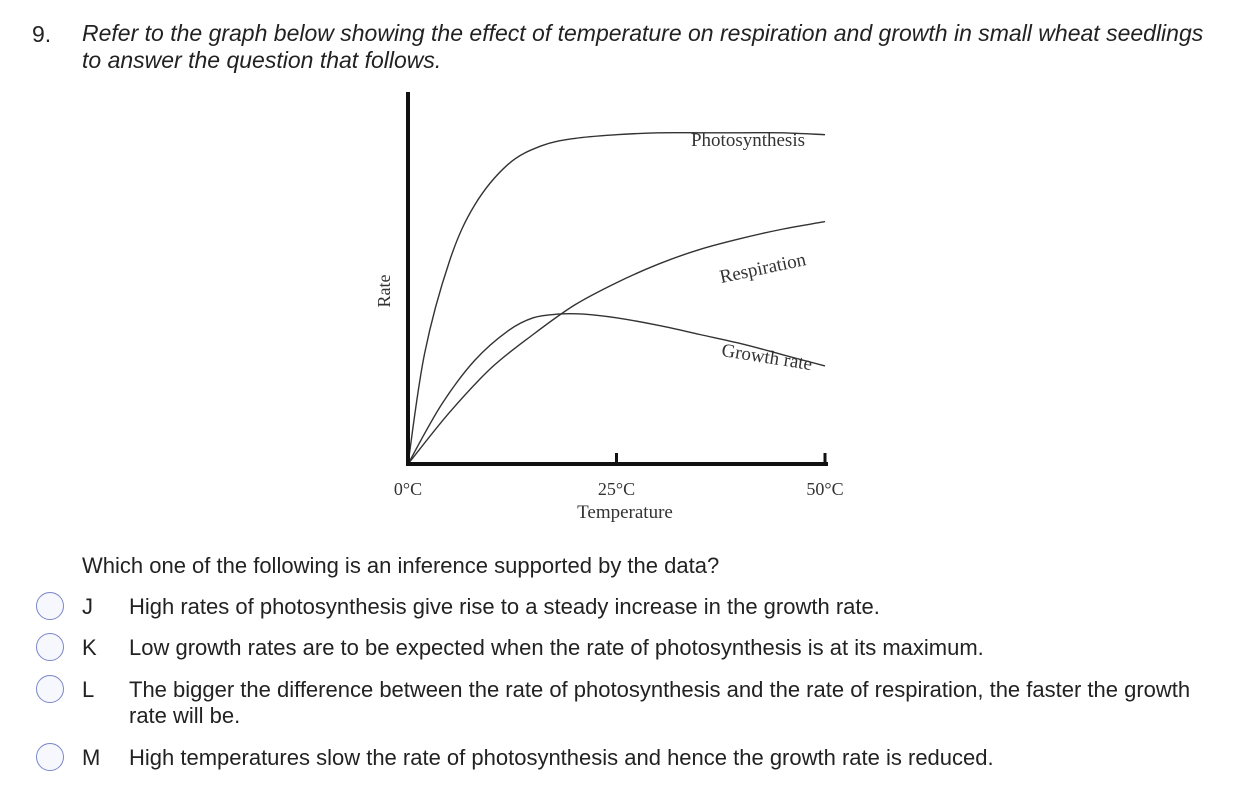 This screenshot has height=808, width=1244. Describe the element at coordinates (616, 388) in the screenshot. I see `series-line-growth-rate` at that location.